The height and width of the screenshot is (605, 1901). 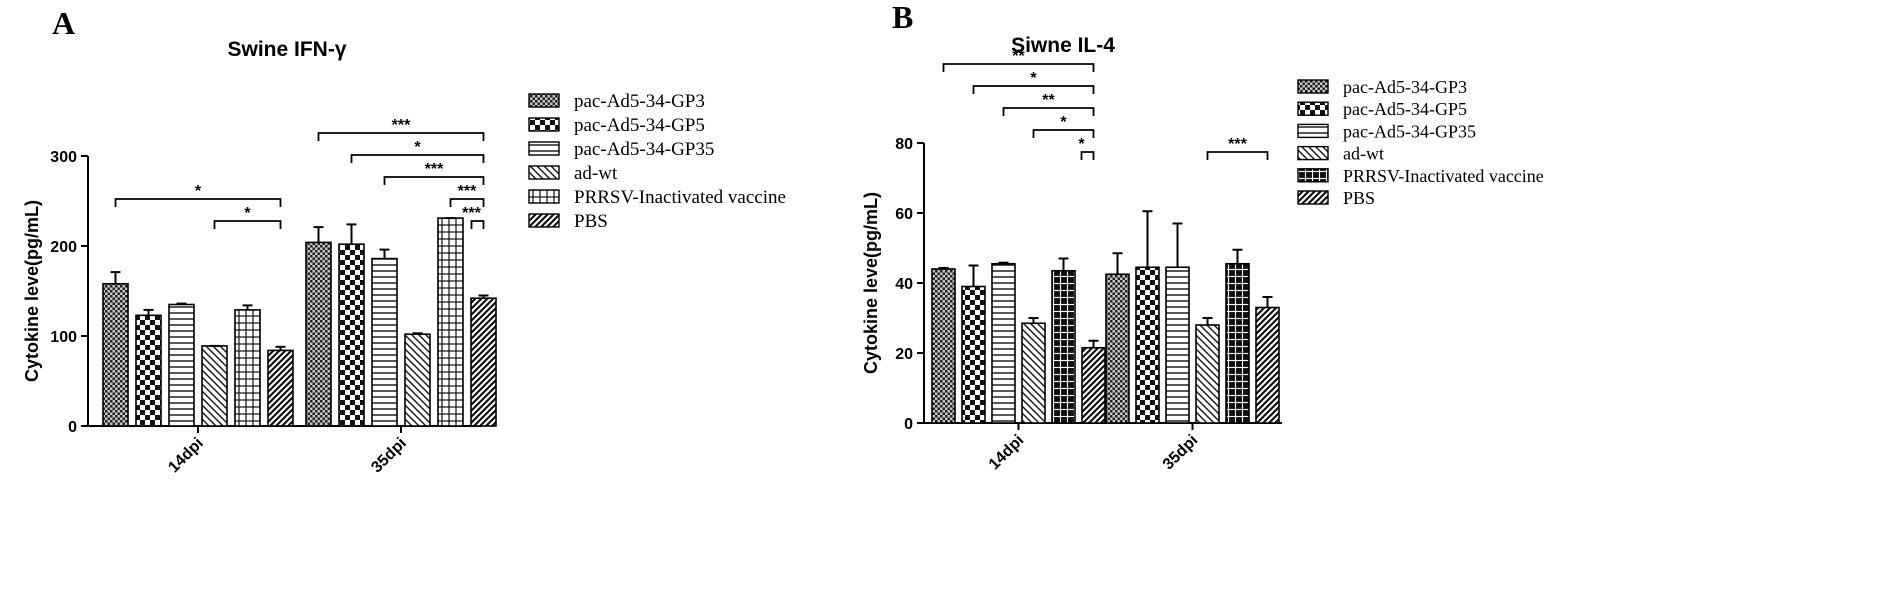 What do you see at coordinates (904, 144) in the screenshot?
I see `y-tick-label: 80` at bounding box center [904, 144].